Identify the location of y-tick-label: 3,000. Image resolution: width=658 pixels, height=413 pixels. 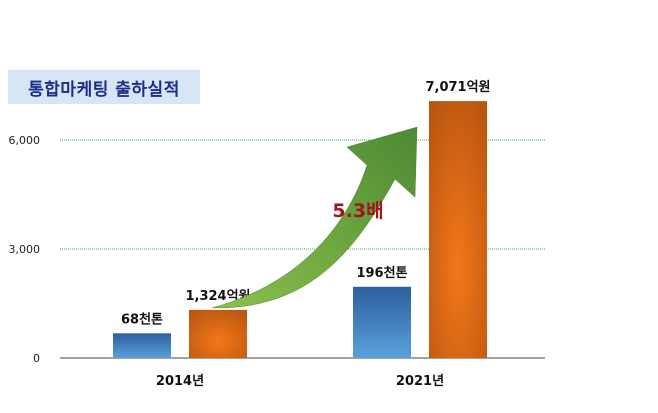
(25, 249).